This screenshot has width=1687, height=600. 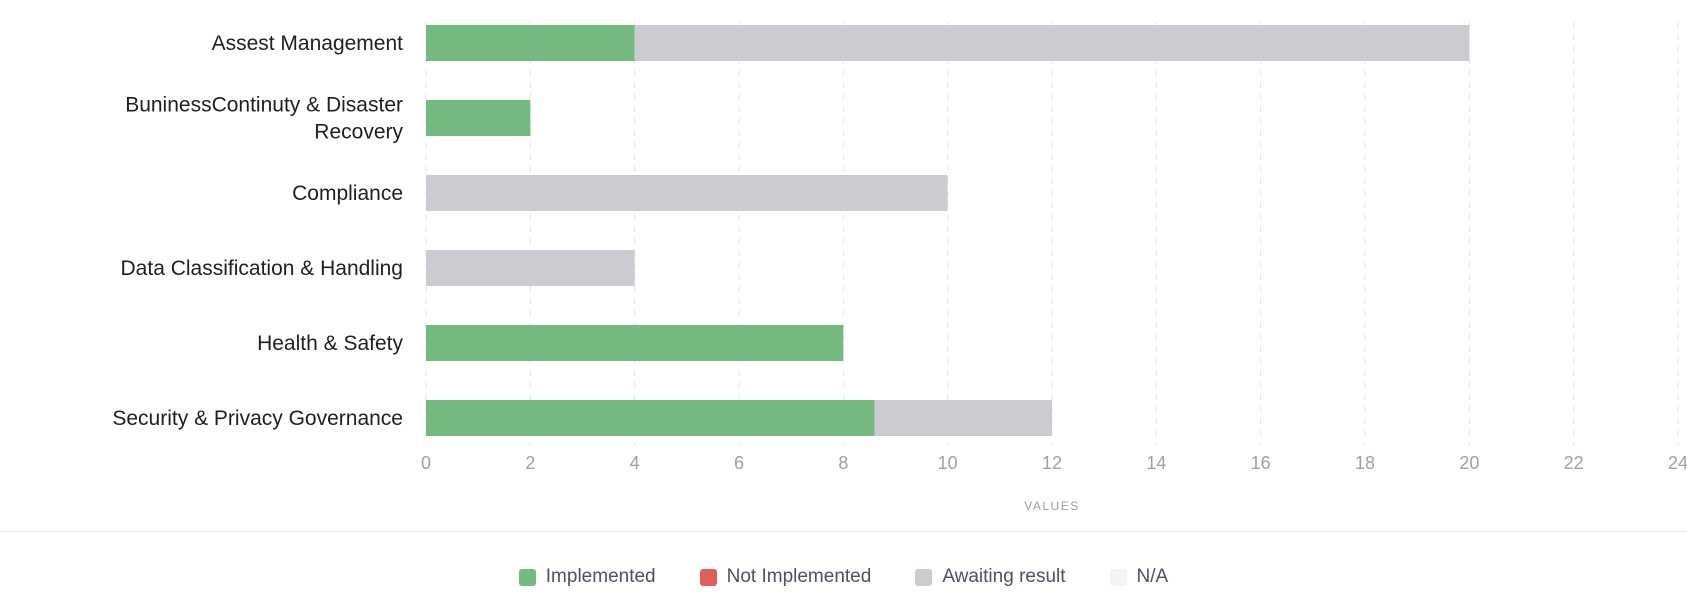 What do you see at coordinates (799, 576) in the screenshot?
I see `legend-label: Not Implemented` at bounding box center [799, 576].